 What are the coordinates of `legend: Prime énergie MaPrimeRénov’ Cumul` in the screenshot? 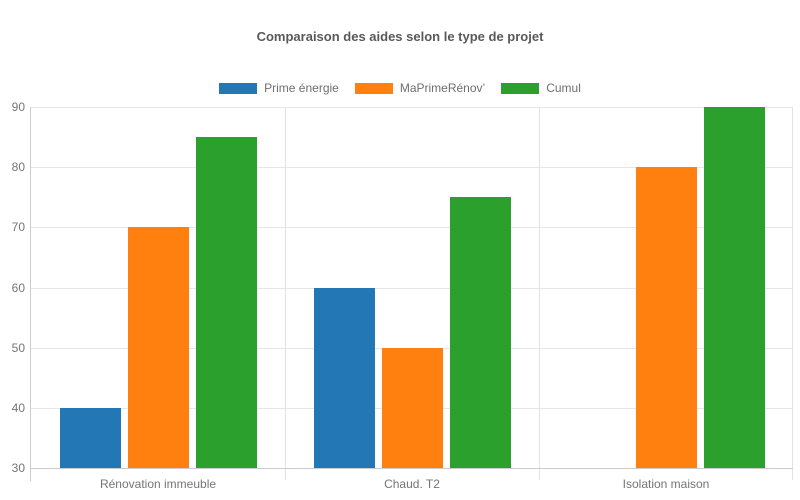 It's located at (400, 88).